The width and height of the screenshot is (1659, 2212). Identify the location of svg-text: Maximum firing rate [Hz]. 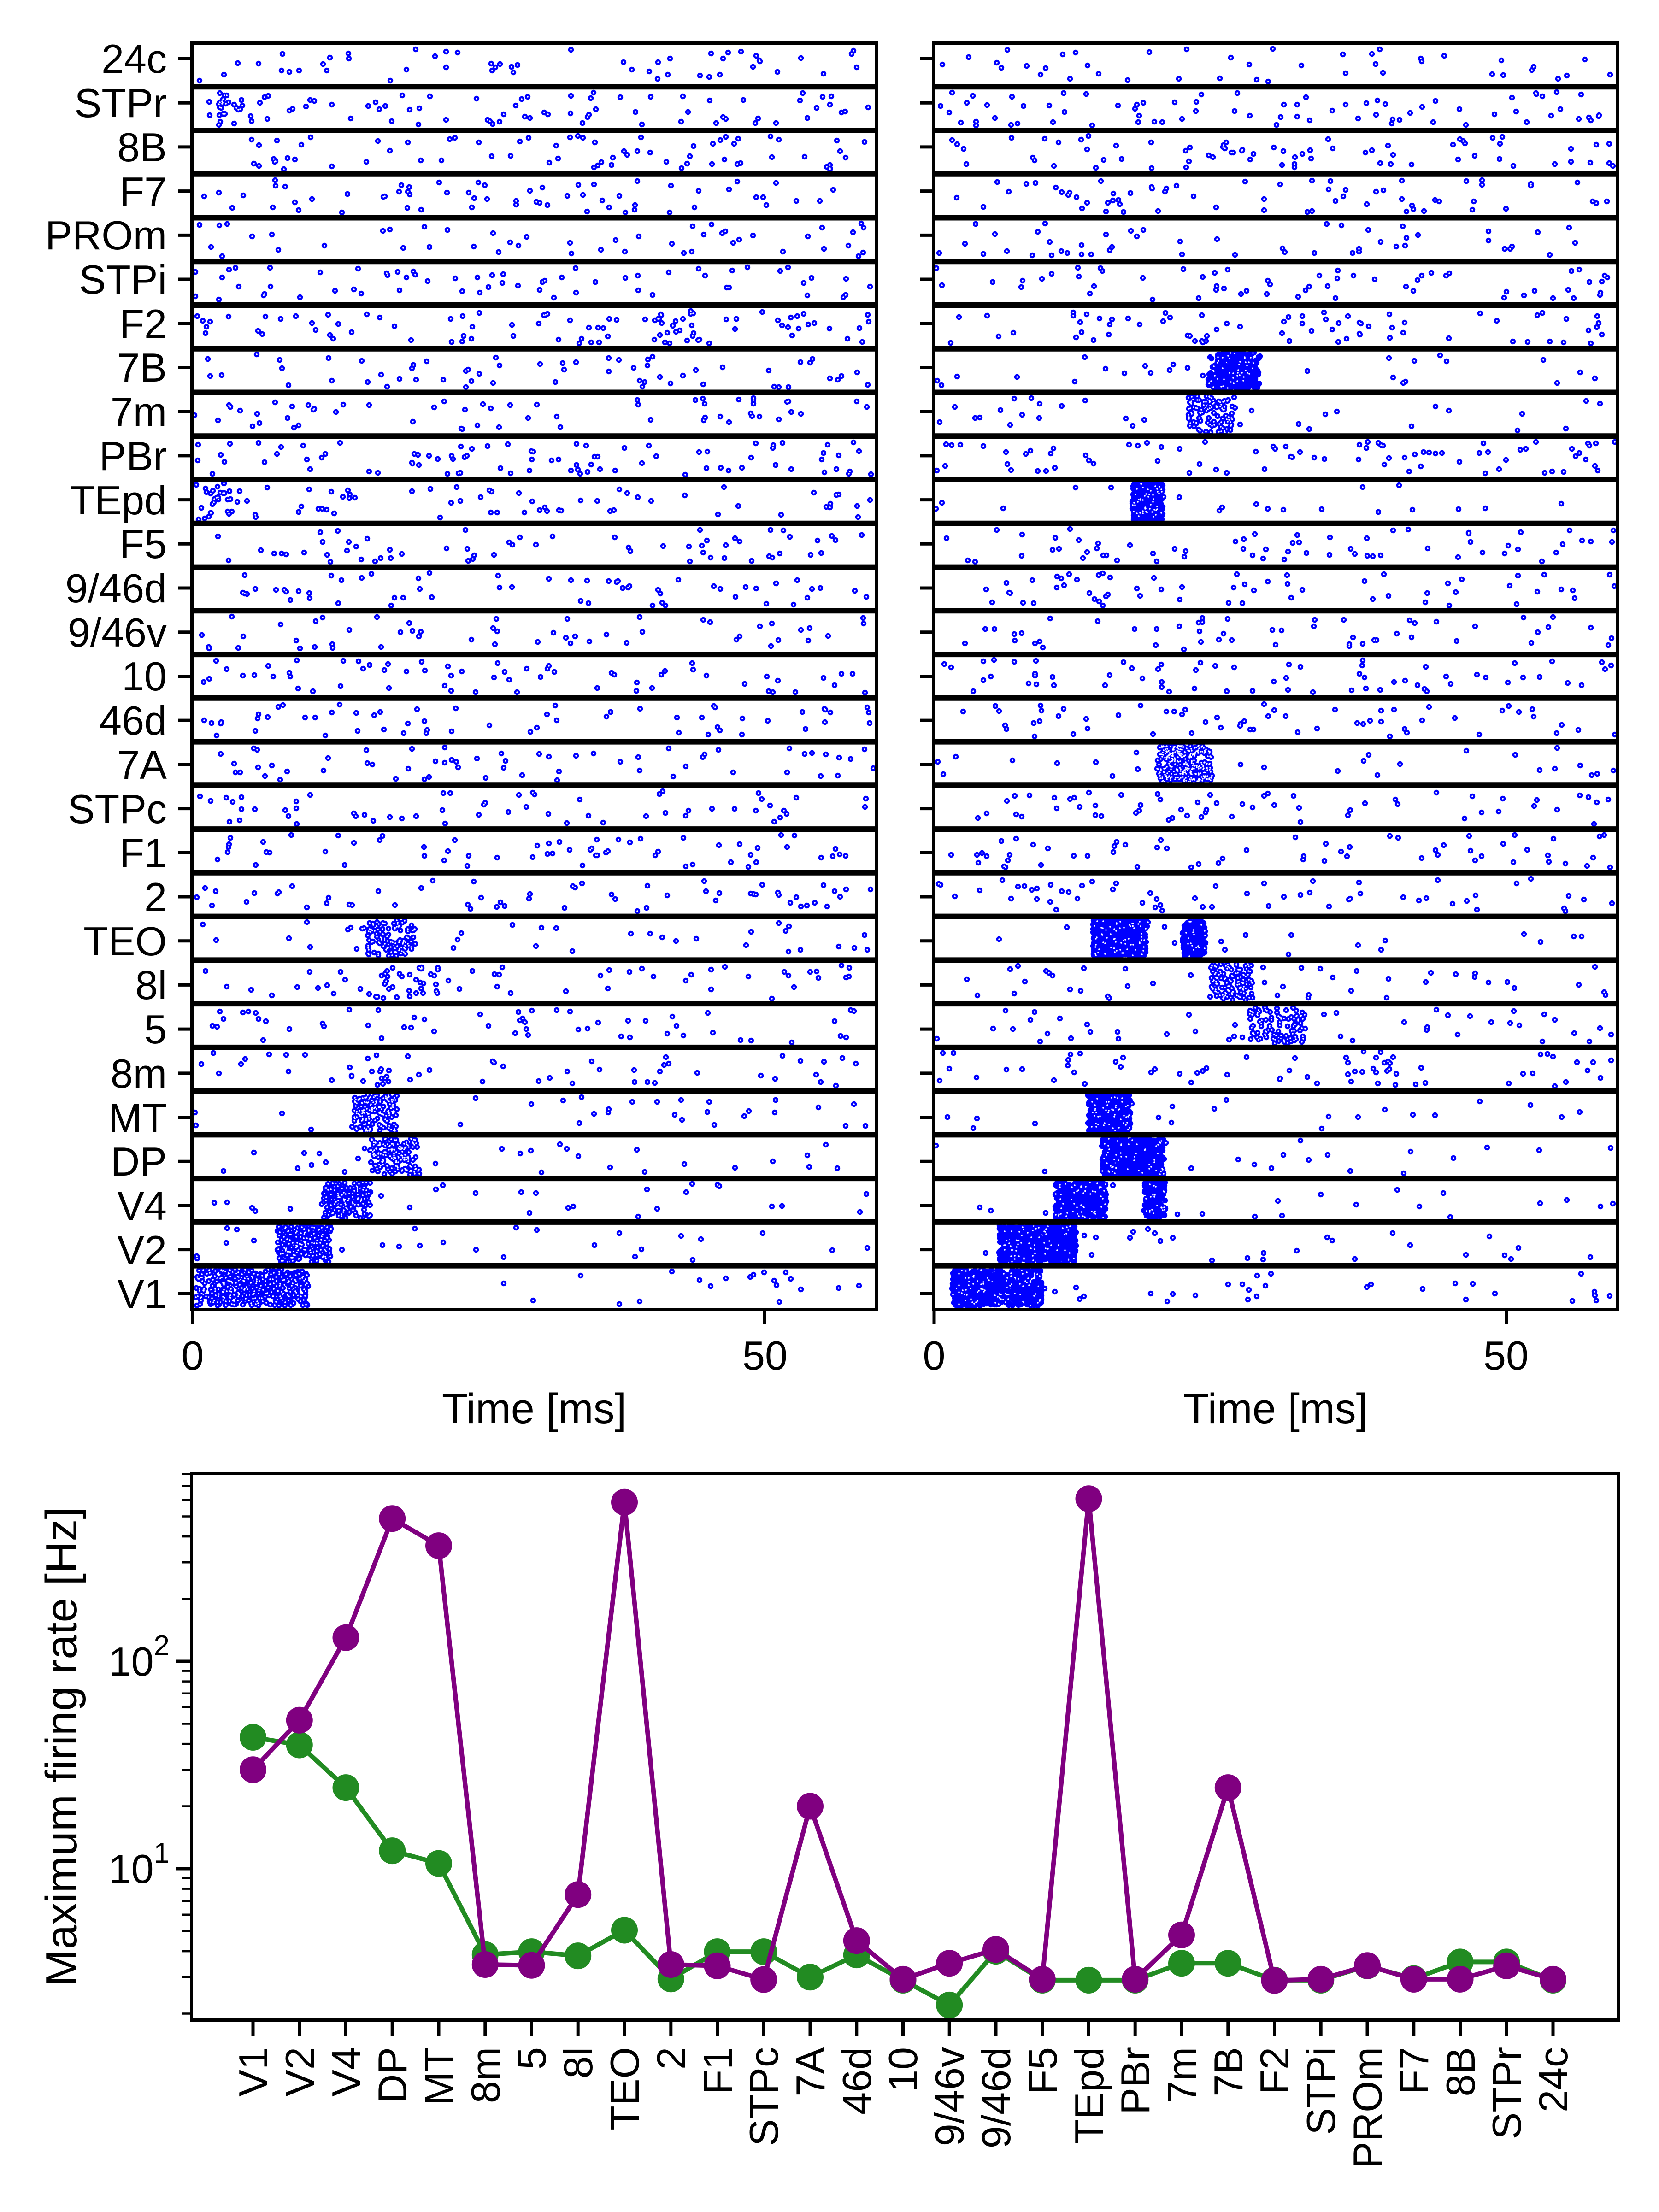
(61, 1746).